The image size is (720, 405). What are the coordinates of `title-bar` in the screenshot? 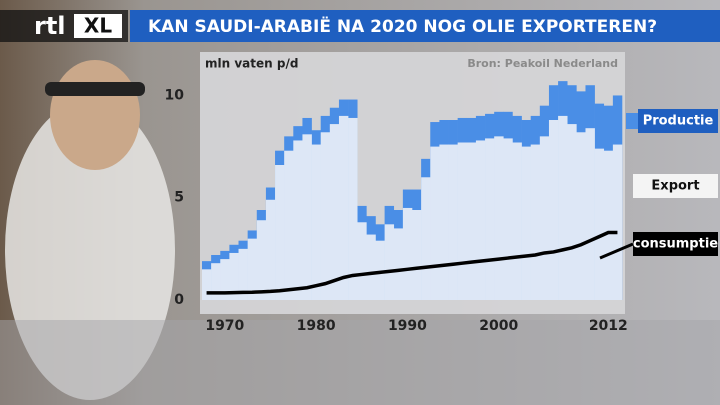 It's located at (425, 26).